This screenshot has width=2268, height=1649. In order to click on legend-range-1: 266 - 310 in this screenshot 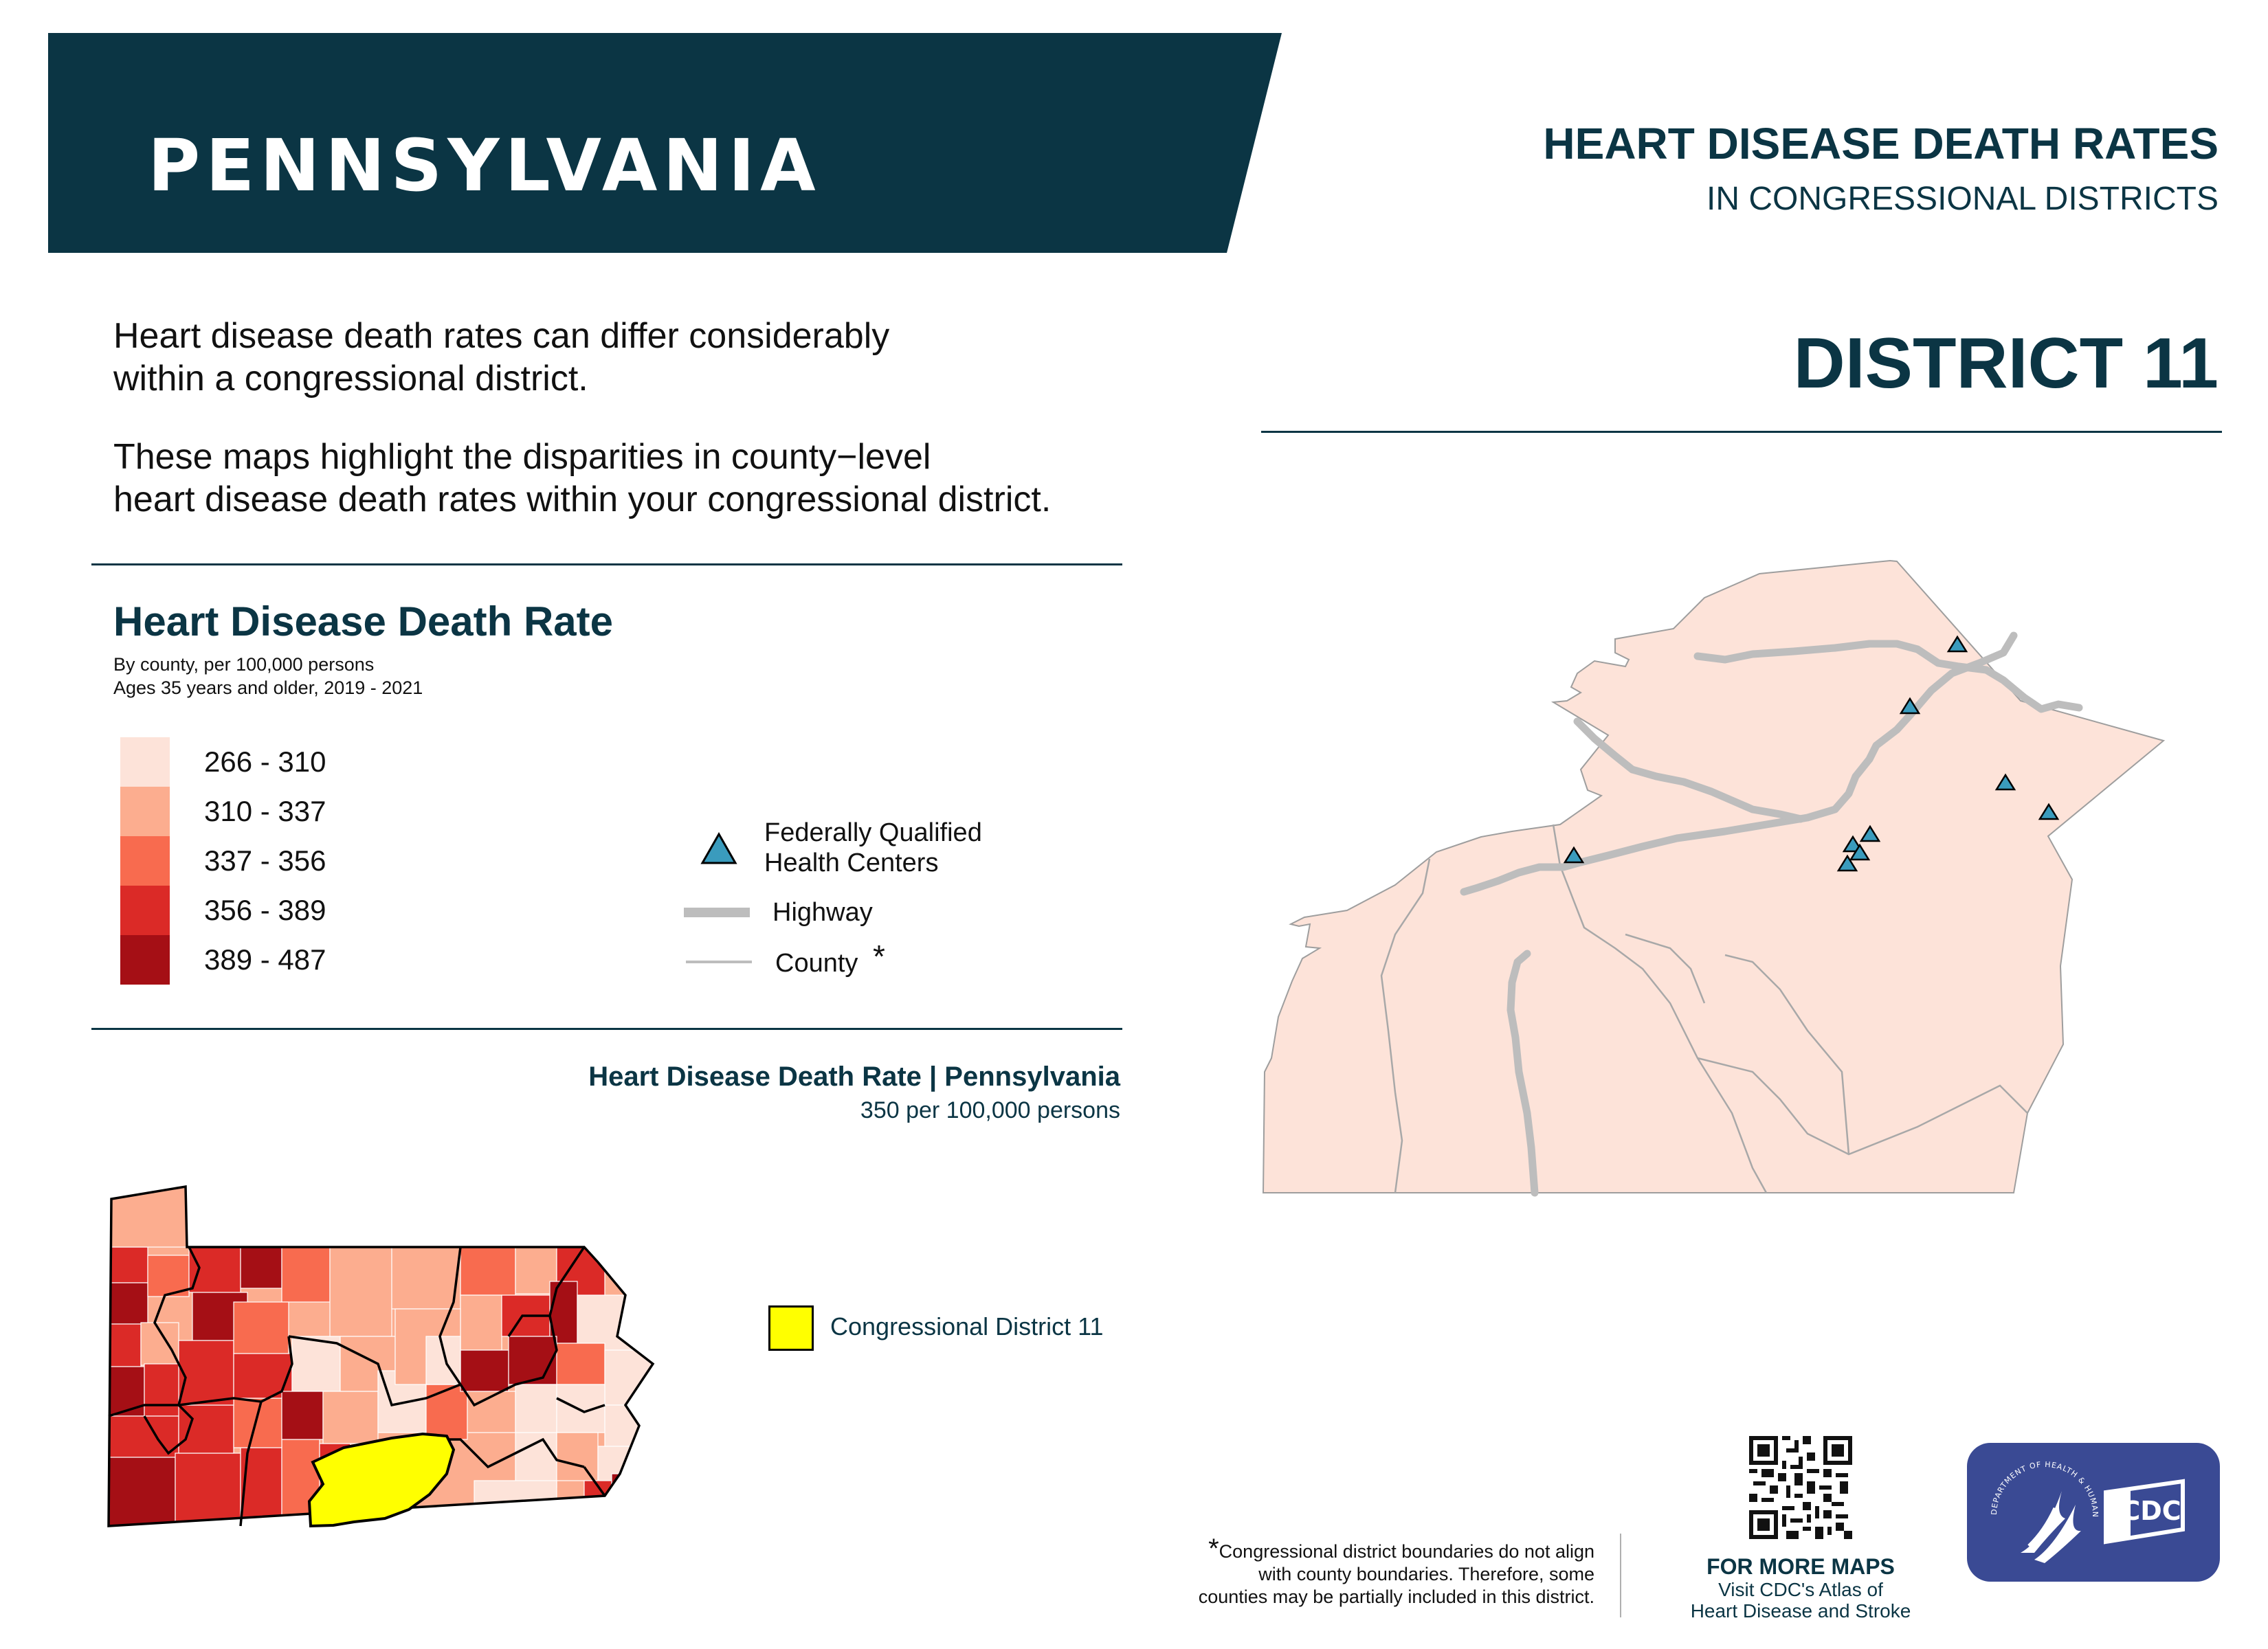, I will do `click(265, 761)`.